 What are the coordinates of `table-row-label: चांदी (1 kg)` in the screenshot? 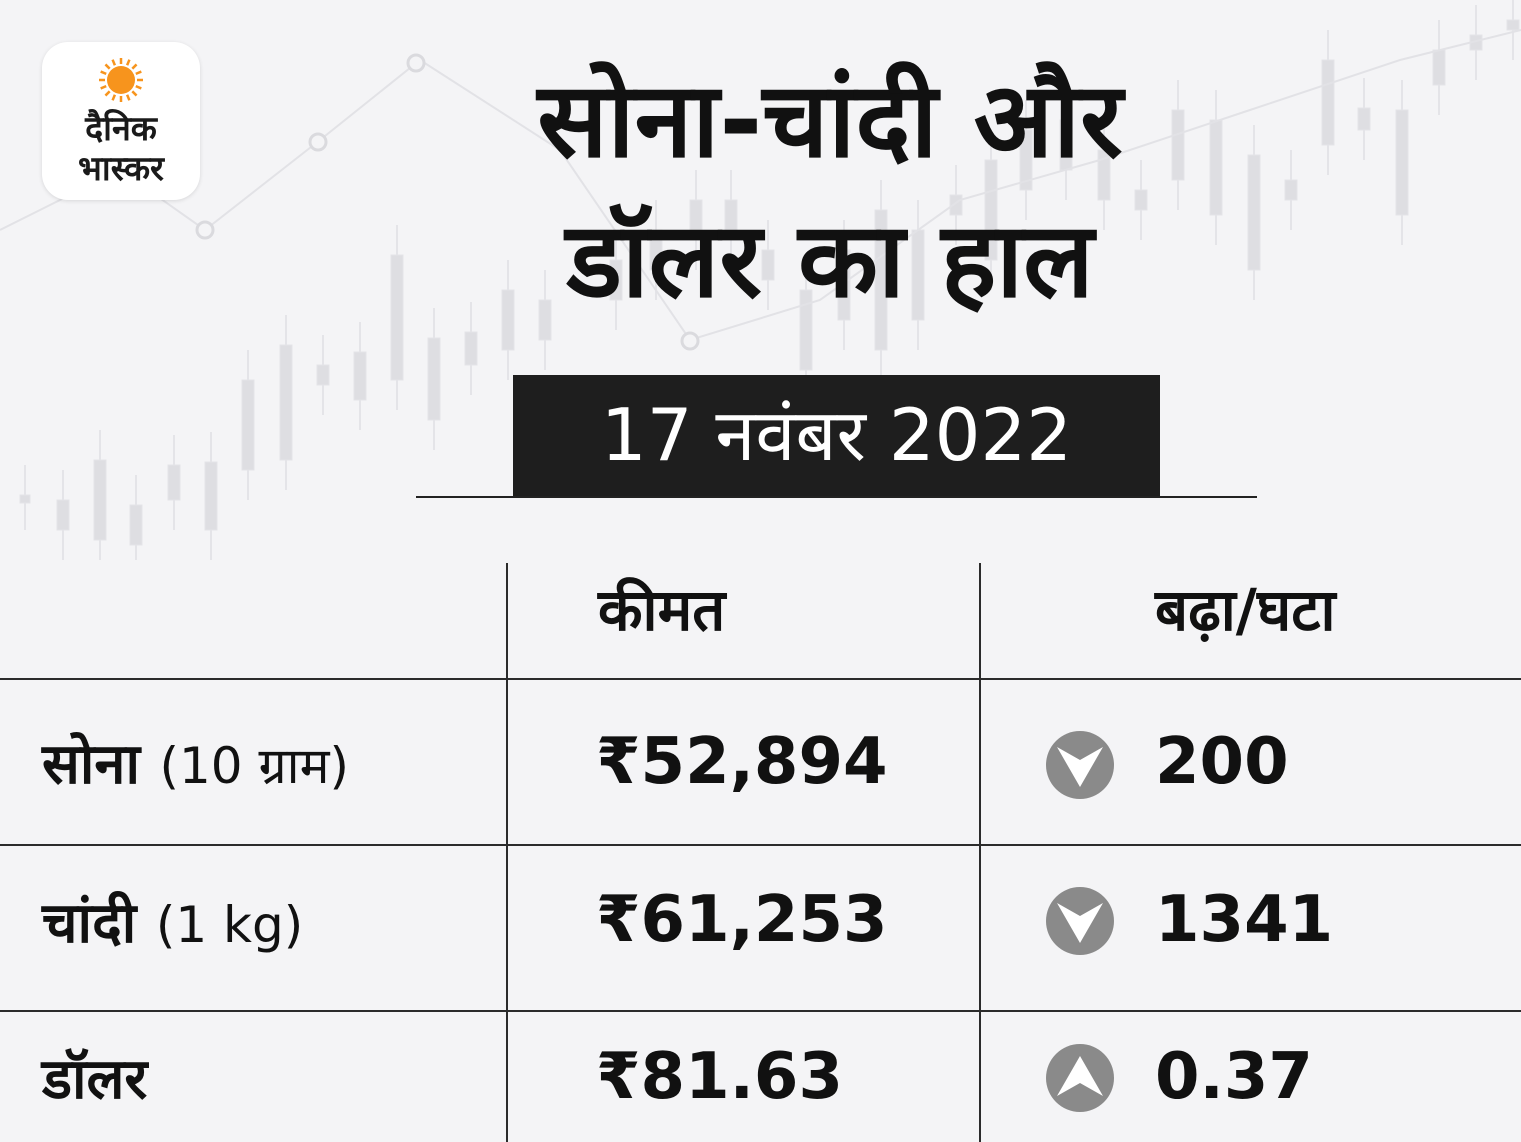 It's located at (172, 924).